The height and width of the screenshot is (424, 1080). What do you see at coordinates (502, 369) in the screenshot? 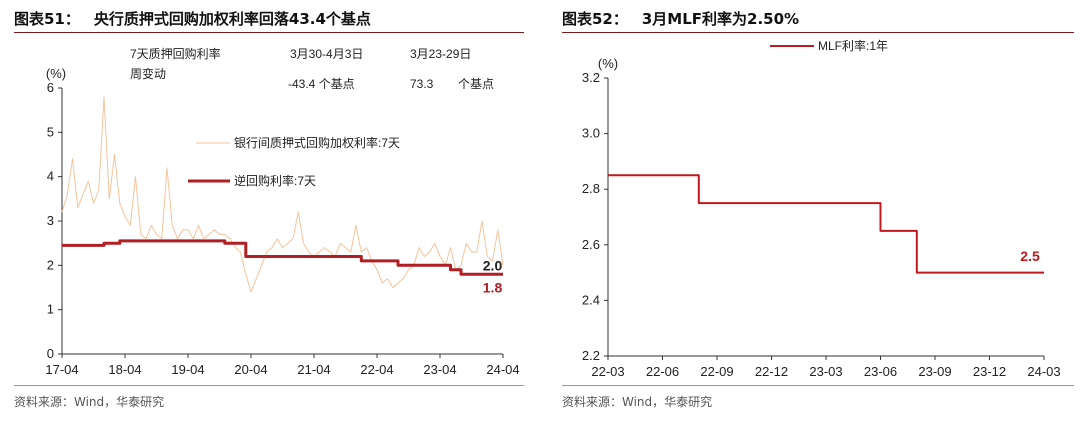
I see `x-tick-label: 24-04` at bounding box center [502, 369].